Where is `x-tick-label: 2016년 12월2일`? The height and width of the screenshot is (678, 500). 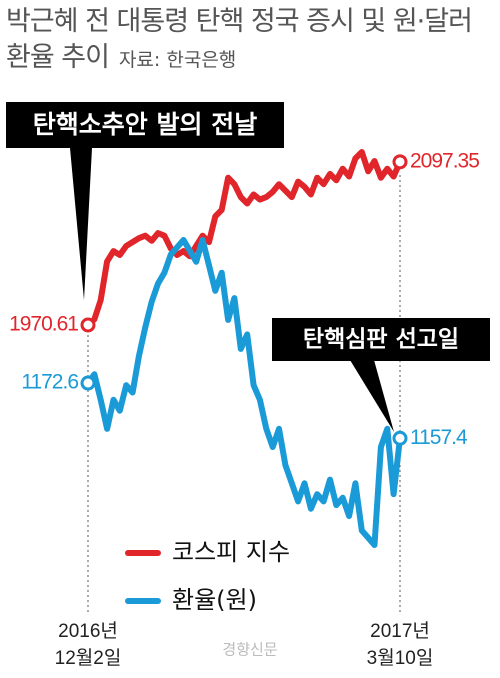
x-tick-label: 2016년 12월2일 is located at coordinates (88, 645).